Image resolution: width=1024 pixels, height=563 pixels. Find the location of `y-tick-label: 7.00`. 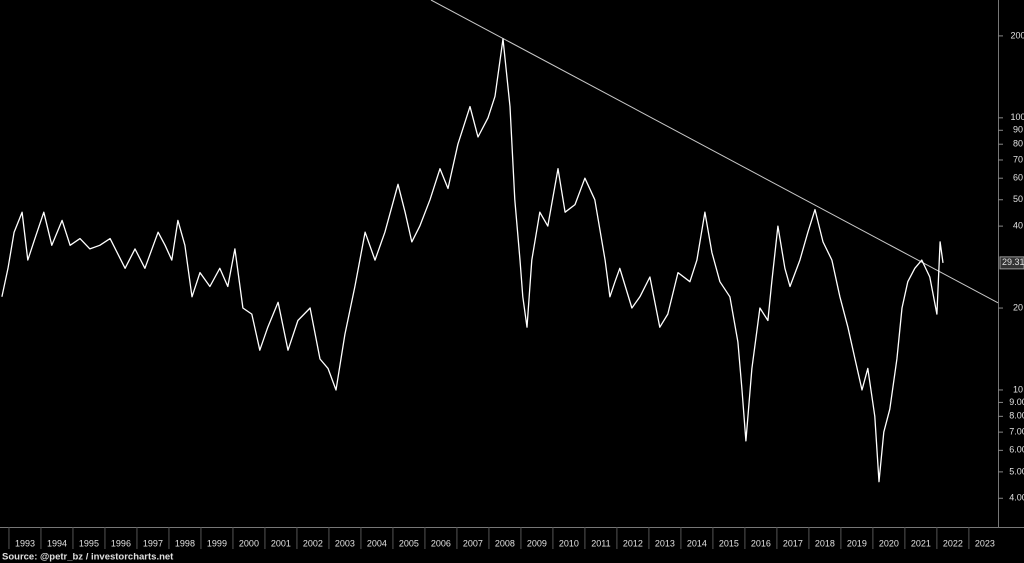

y-tick-label: 7.00 is located at coordinates (1016, 431).